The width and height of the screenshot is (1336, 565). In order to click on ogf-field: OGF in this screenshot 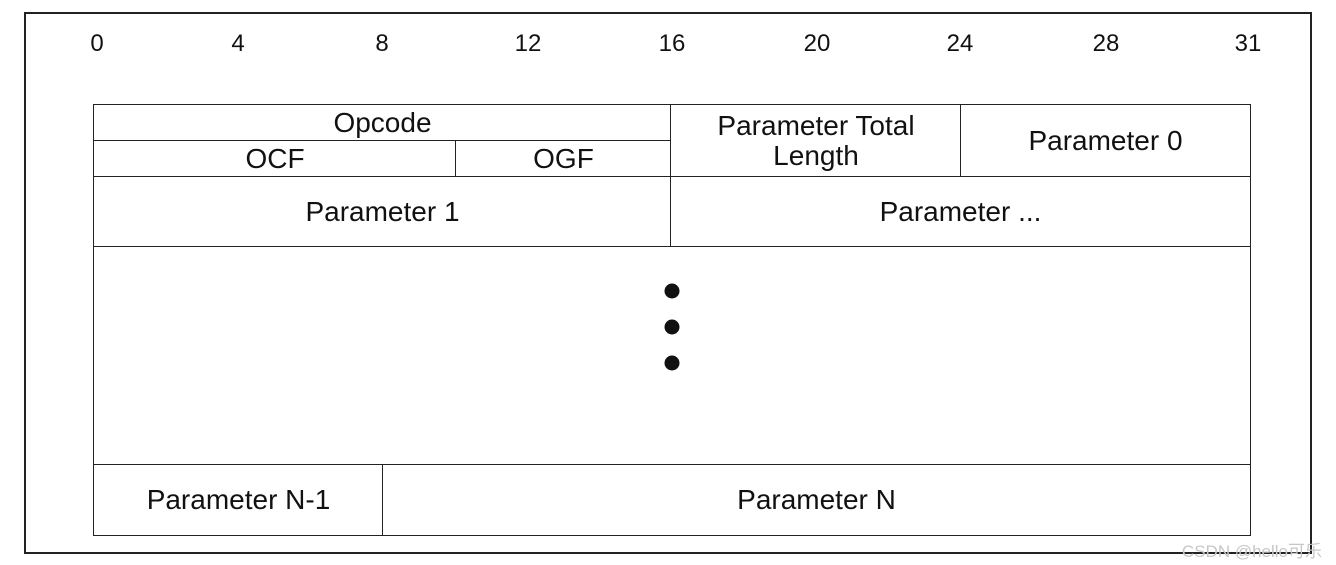, I will do `click(563, 159)`.